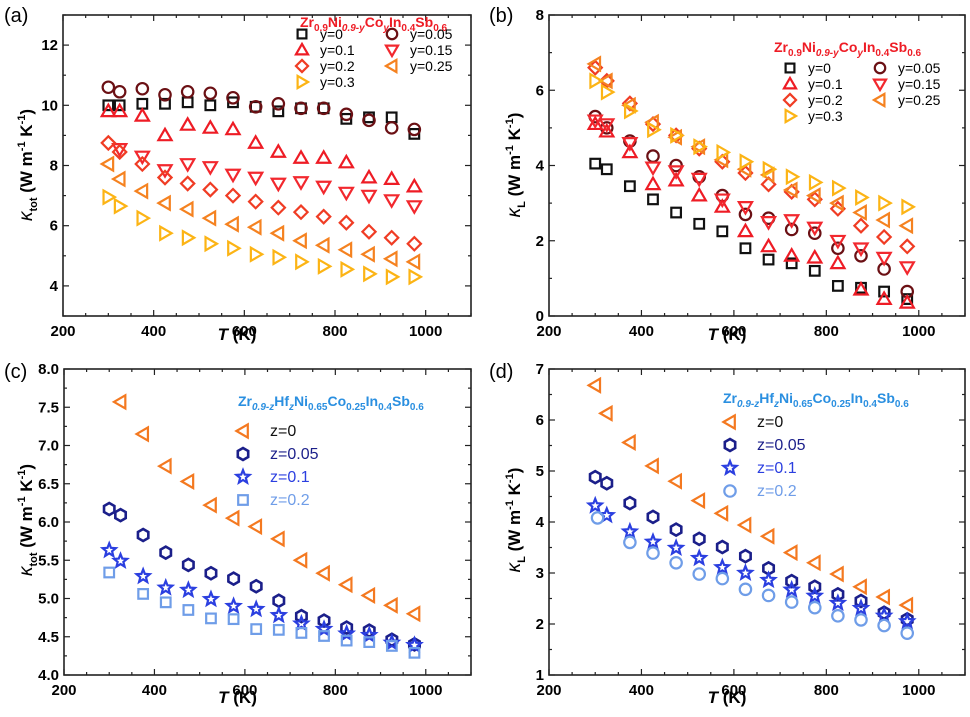 The image size is (970, 717). I want to click on x-tick-label: 800, so click(826, 690).